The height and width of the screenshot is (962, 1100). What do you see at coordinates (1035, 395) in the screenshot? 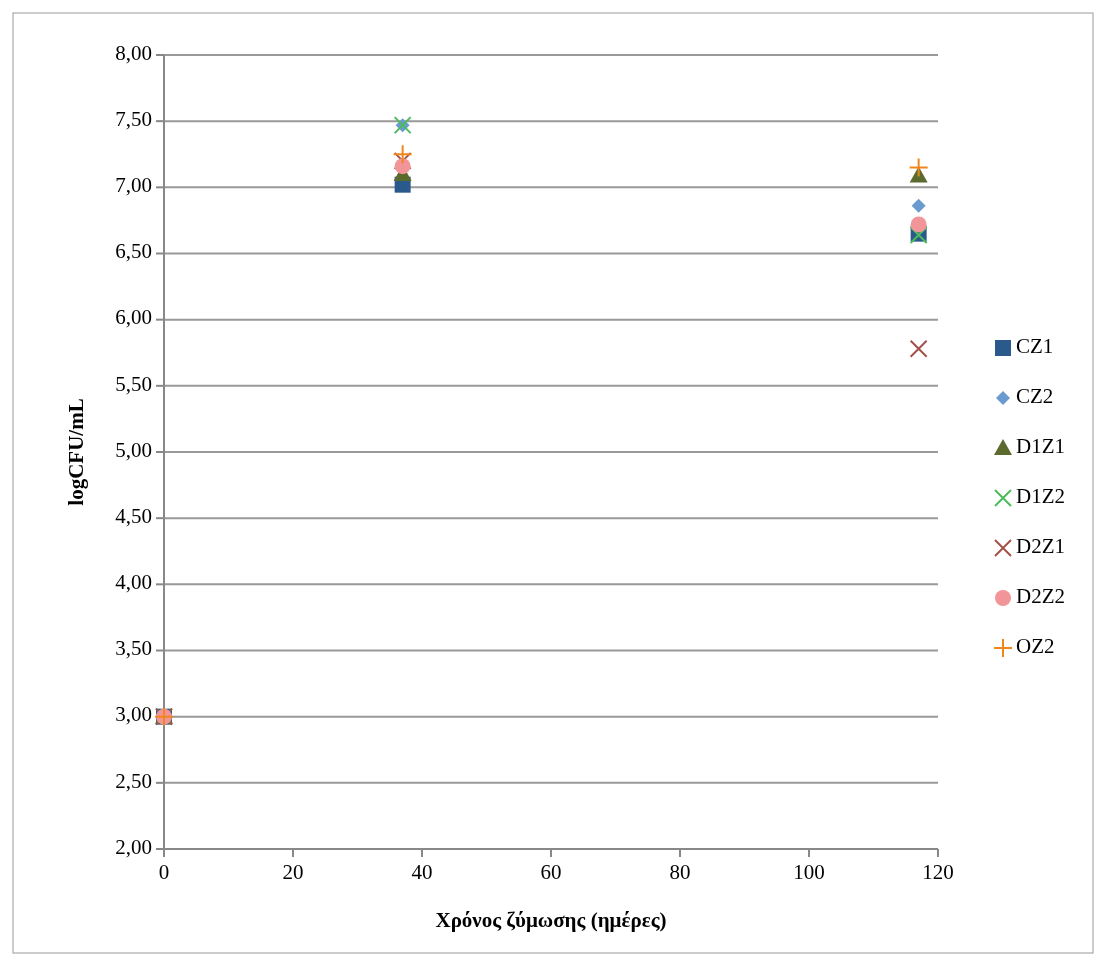
I see `legend-label: CZ2` at bounding box center [1035, 395].